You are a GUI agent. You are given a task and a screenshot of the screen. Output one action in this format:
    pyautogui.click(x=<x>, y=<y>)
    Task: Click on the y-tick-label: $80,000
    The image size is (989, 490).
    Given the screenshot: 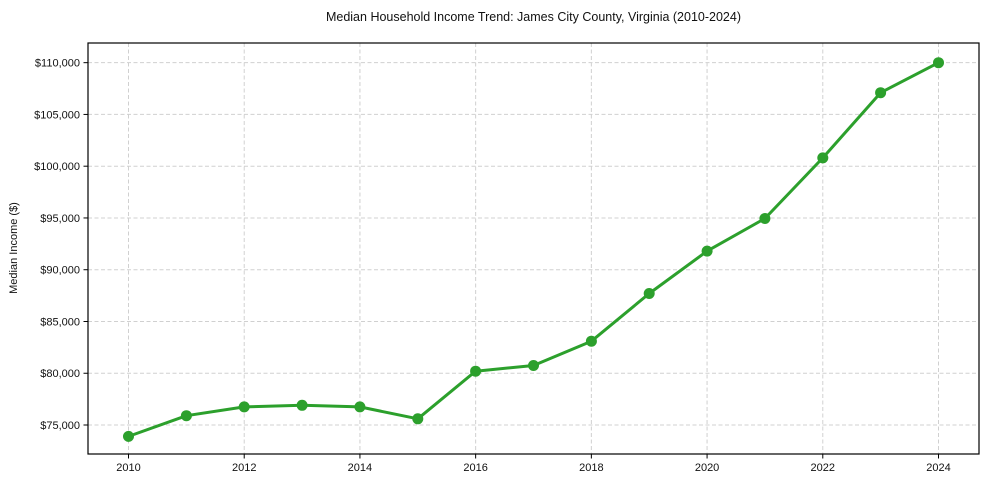 What is the action you would take?
    pyautogui.click(x=60, y=374)
    